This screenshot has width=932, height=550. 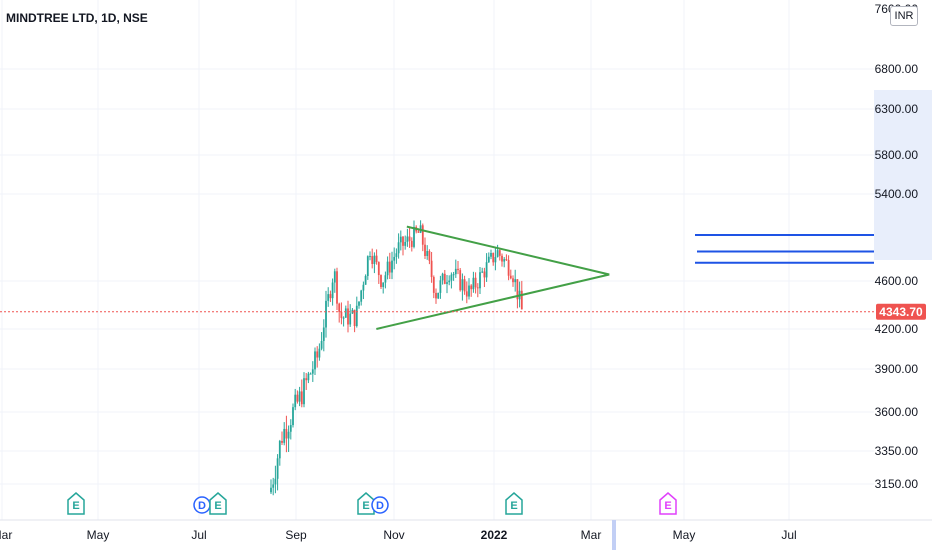 What do you see at coordinates (396, 358) in the screenshot?
I see `candles` at bounding box center [396, 358].